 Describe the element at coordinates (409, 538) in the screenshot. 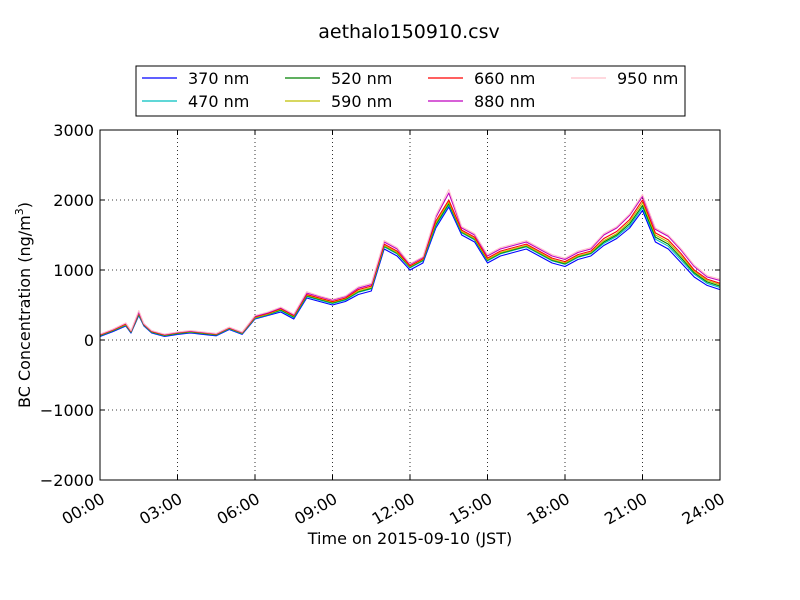

I see `x-axis-title: Time on 2015-09-10 (JST)` at that location.